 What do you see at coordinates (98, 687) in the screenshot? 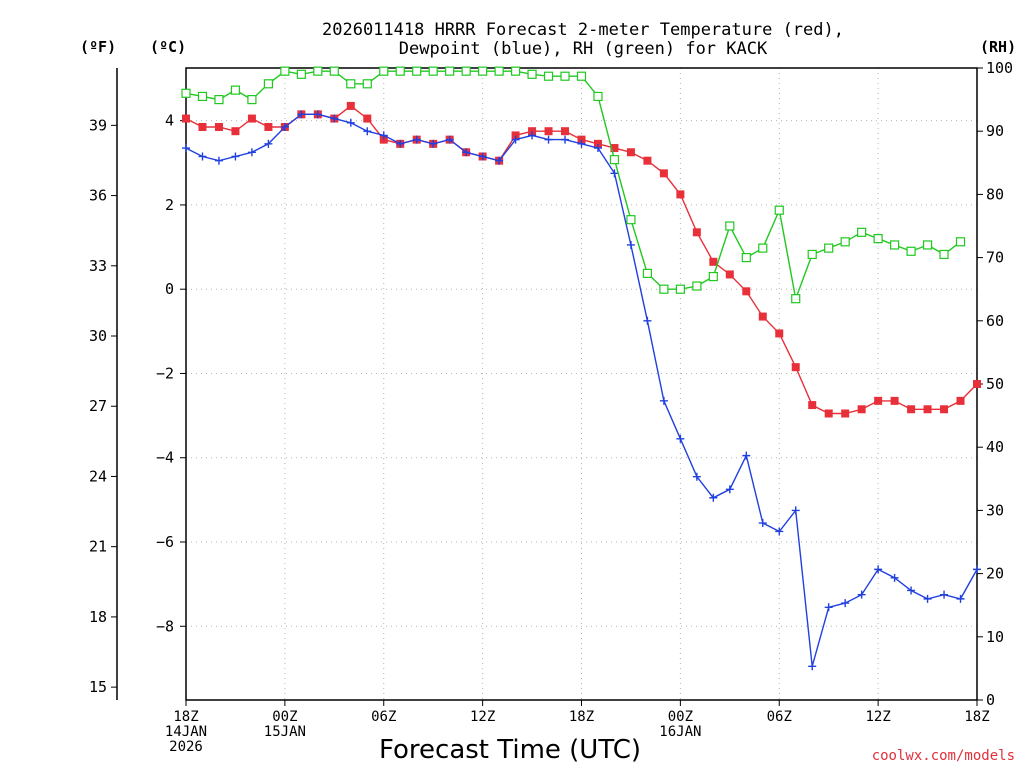
I see `fahrenheit-tick-label: 15` at bounding box center [98, 687].